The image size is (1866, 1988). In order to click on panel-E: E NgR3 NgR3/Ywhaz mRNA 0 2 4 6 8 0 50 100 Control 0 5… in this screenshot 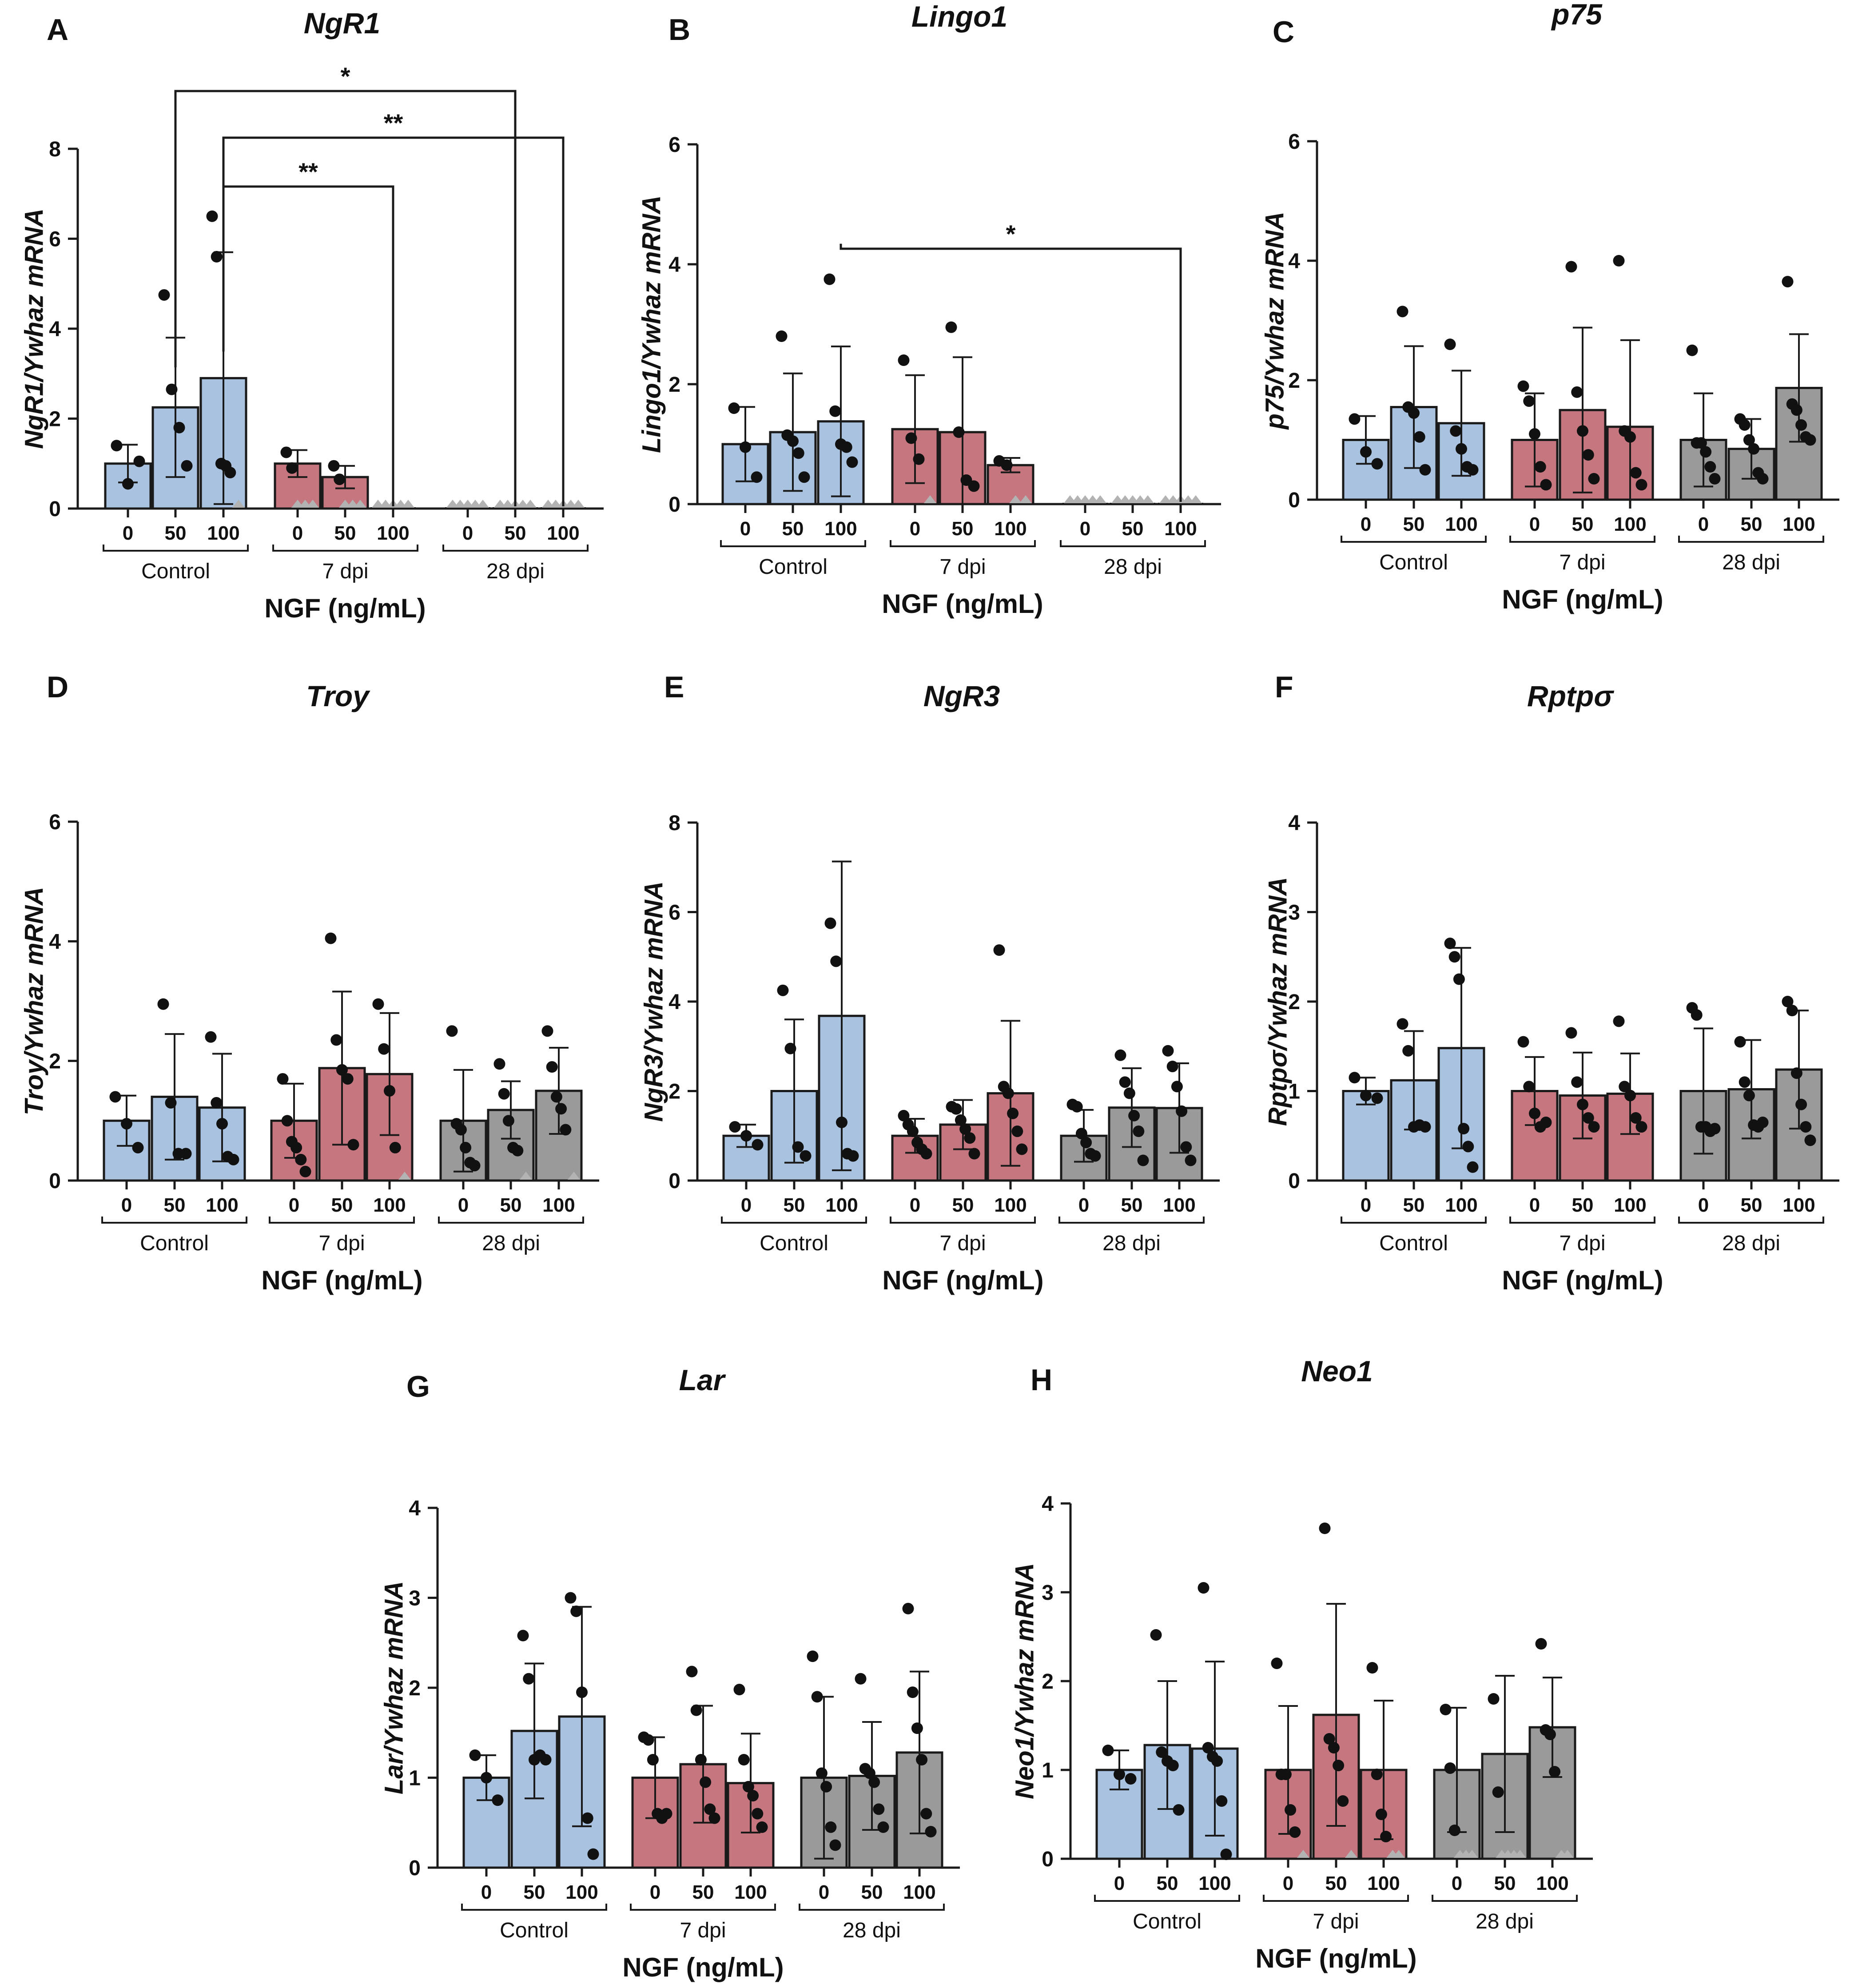, I will do `click(930, 982)`.